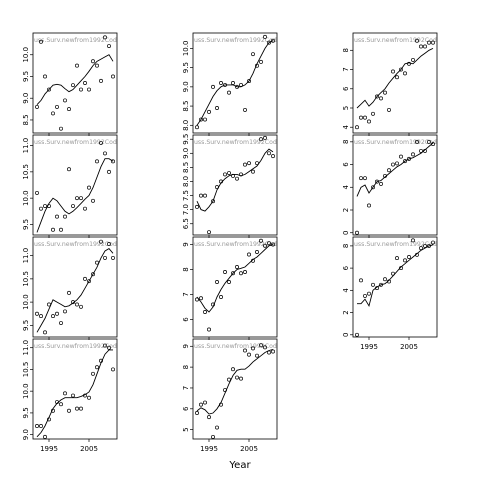  I want to click on chart-panel: uss.Surv.newfrom1992Cod 8.0 8.5 9.0 9.5 10.0, so click(230, 84).